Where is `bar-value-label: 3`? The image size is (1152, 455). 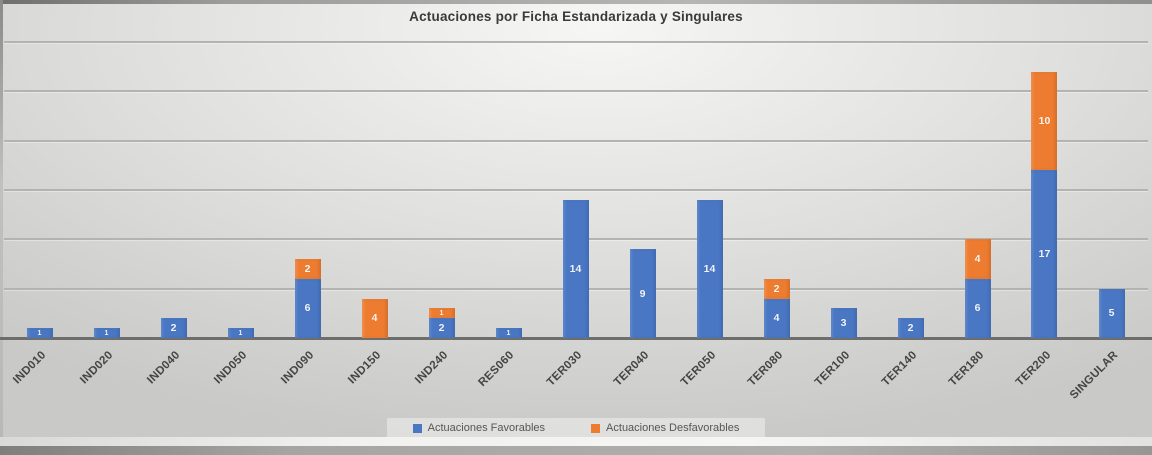
bar-value-label: 3 is located at coordinates (843, 323).